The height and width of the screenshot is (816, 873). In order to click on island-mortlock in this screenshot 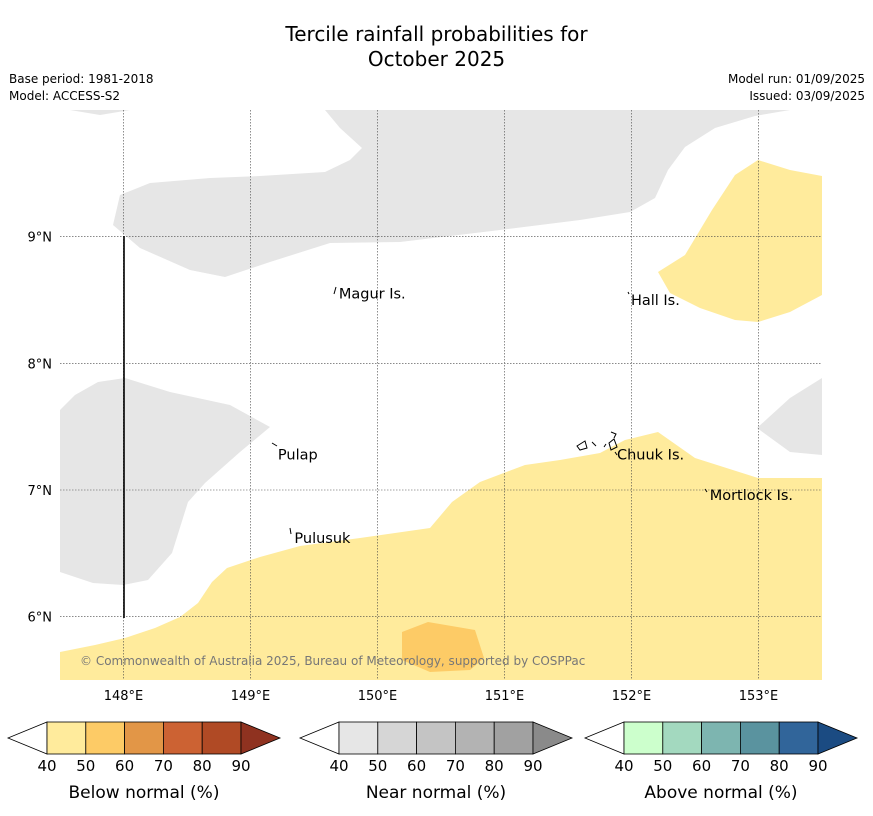, I will do `click(706, 490)`.